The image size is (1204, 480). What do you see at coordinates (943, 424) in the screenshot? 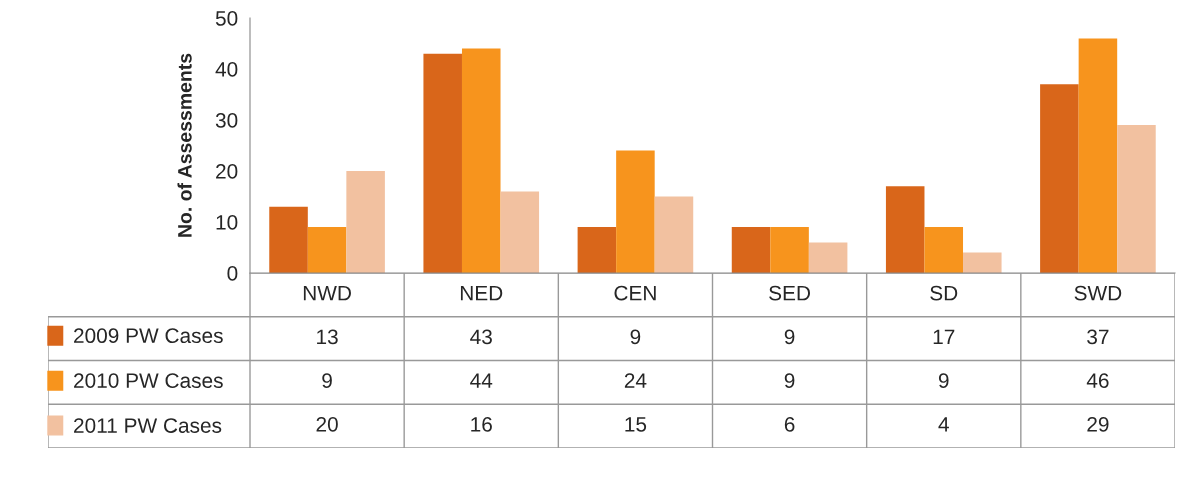
I see `data-label: 4` at bounding box center [943, 424].